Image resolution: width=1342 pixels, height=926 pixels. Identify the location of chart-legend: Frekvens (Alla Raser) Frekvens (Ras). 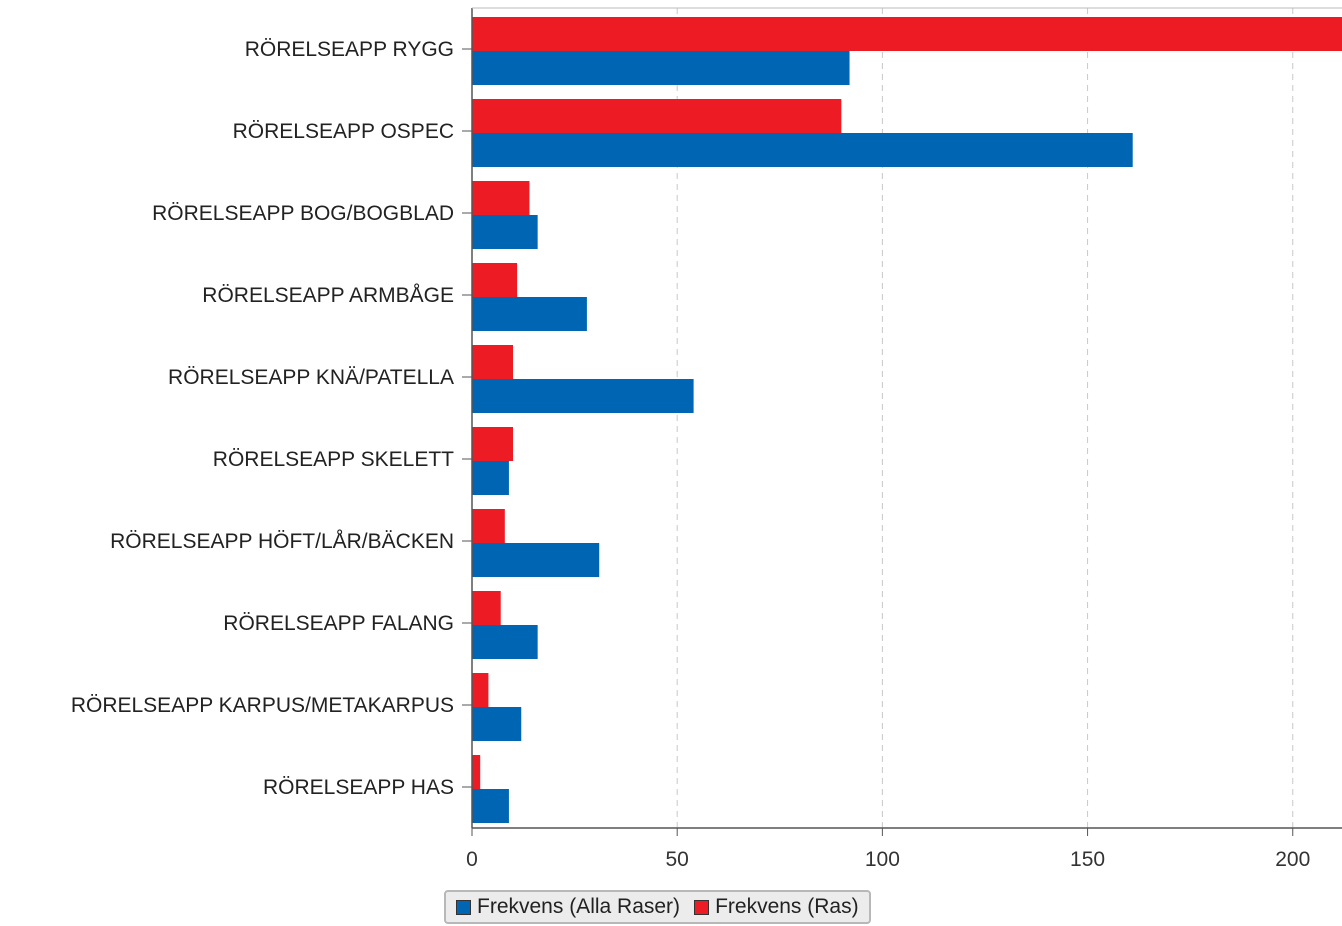
(657, 907).